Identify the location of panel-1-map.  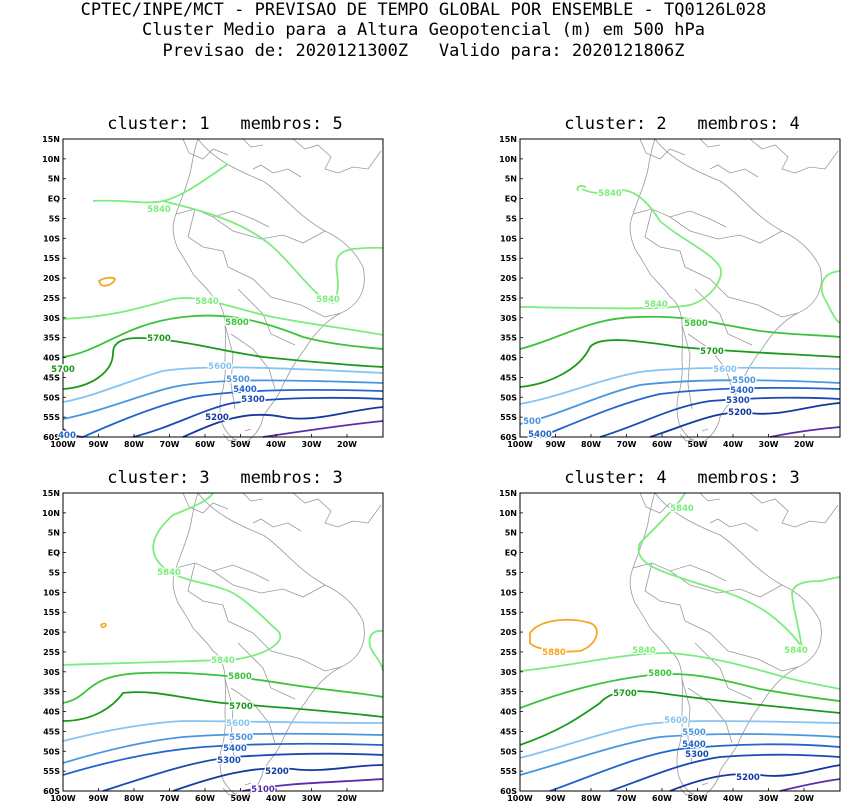
(223, 292).